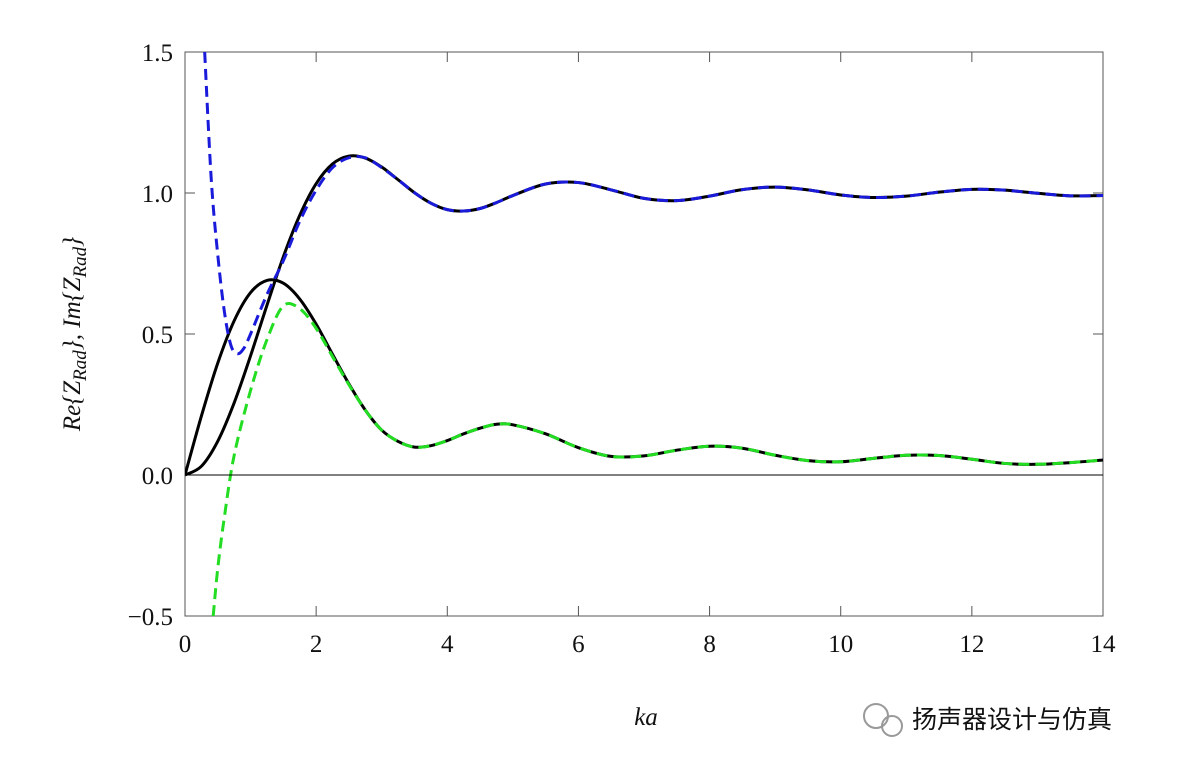 The image size is (1185, 773). What do you see at coordinates (185, 644) in the screenshot?
I see `x-tick-label: 0` at bounding box center [185, 644].